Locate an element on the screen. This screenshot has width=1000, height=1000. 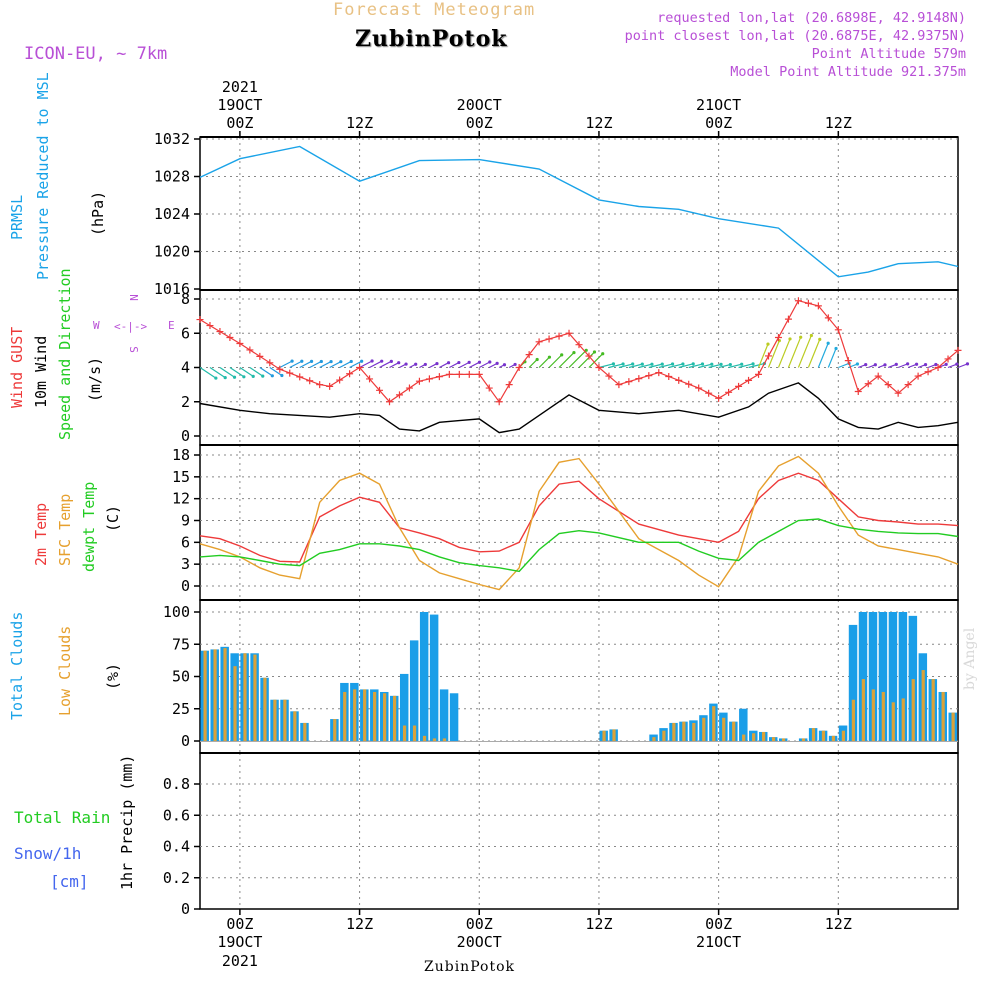
top-year-label: 2021 is located at coordinates (240, 87).